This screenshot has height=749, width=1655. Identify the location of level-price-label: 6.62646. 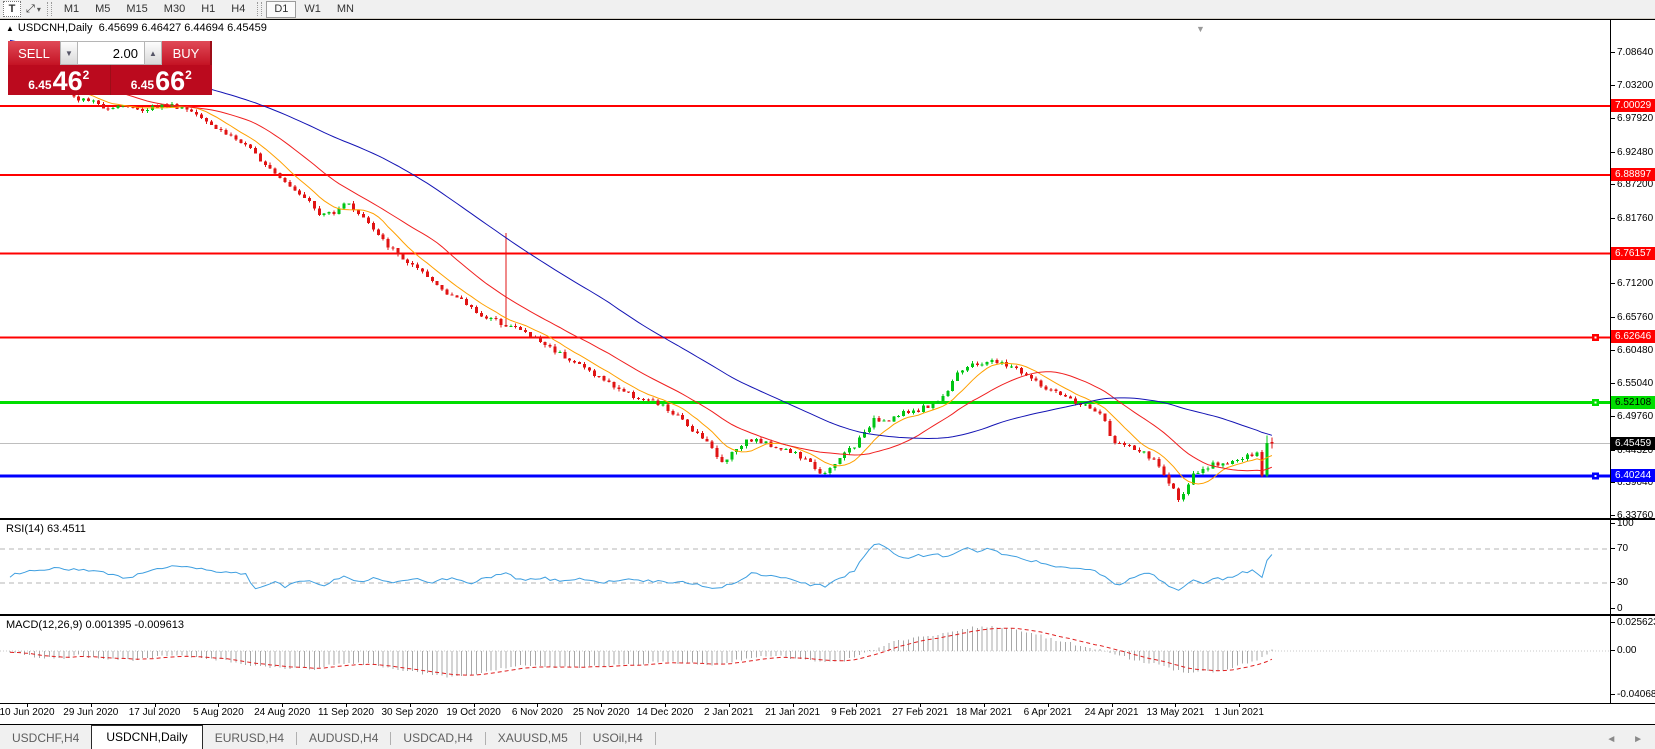
(1633, 337).